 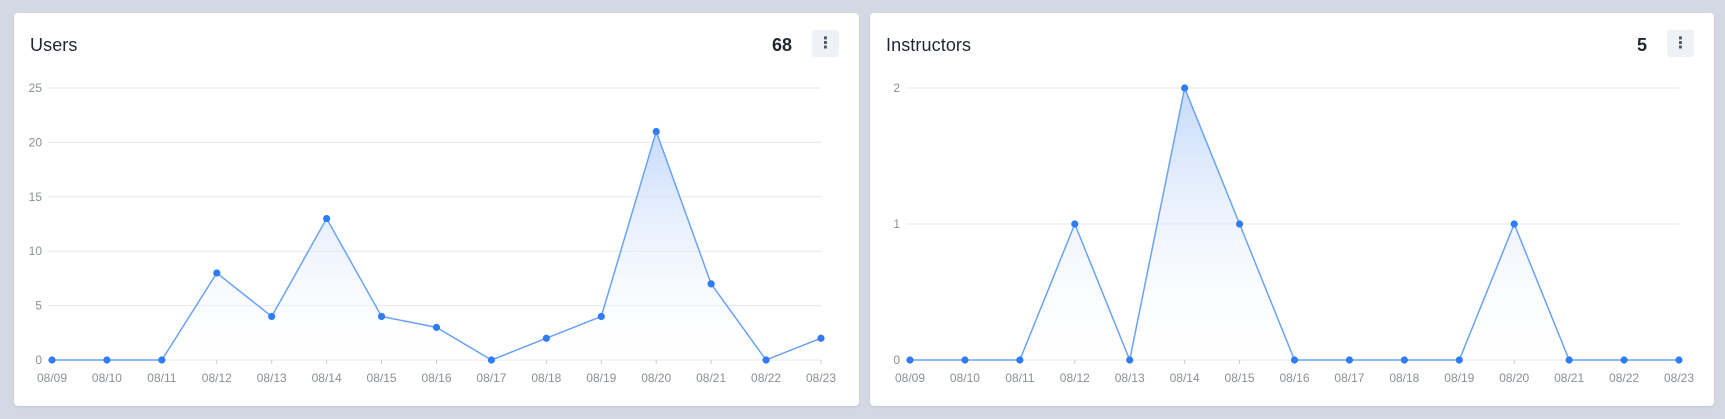 I want to click on y-tick-label: 10, so click(x=36, y=251).